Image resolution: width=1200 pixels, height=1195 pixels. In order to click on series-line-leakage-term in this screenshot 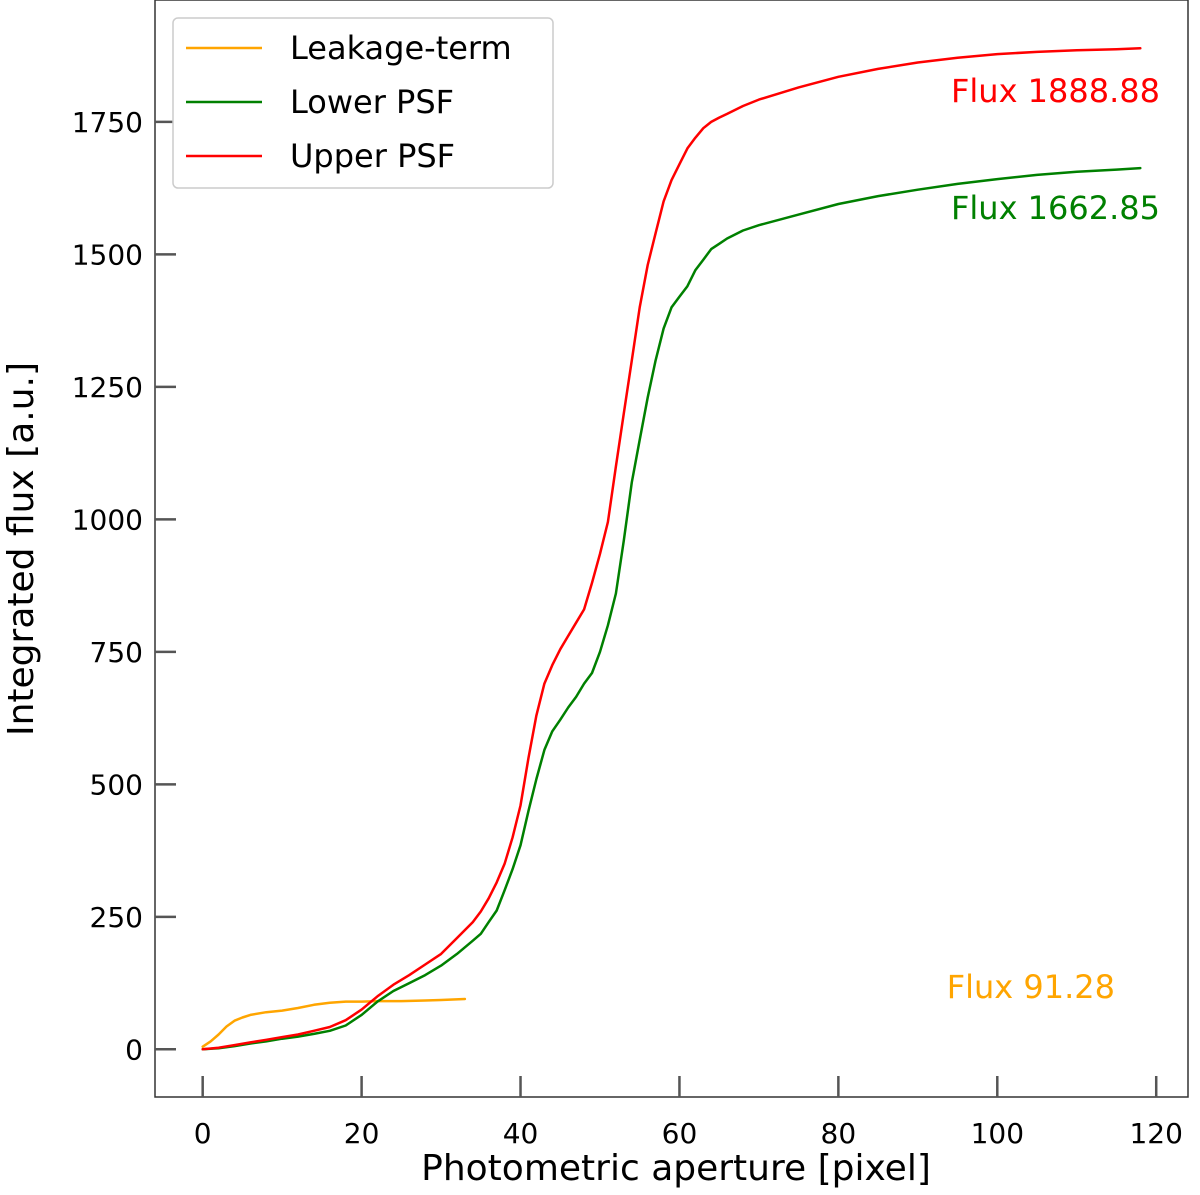, I will do `click(334, 1022)`.